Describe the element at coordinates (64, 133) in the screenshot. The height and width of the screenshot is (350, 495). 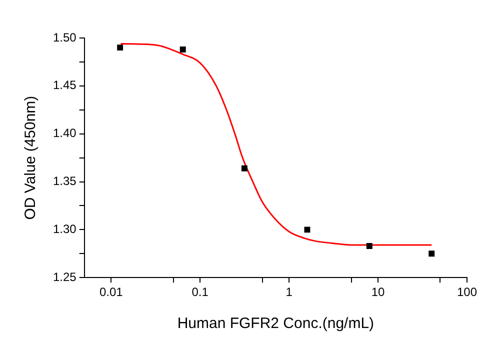
I see `y-tick-label: 1.40` at that location.